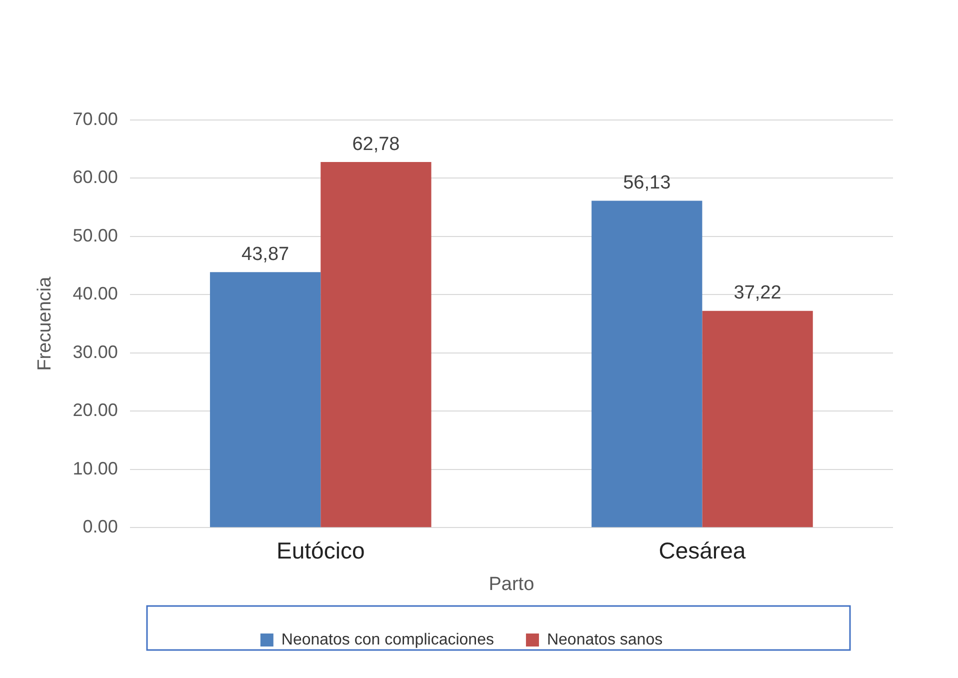 The image size is (958, 678). Describe the element at coordinates (266, 254) in the screenshot. I see `data-label: 43,87` at that location.